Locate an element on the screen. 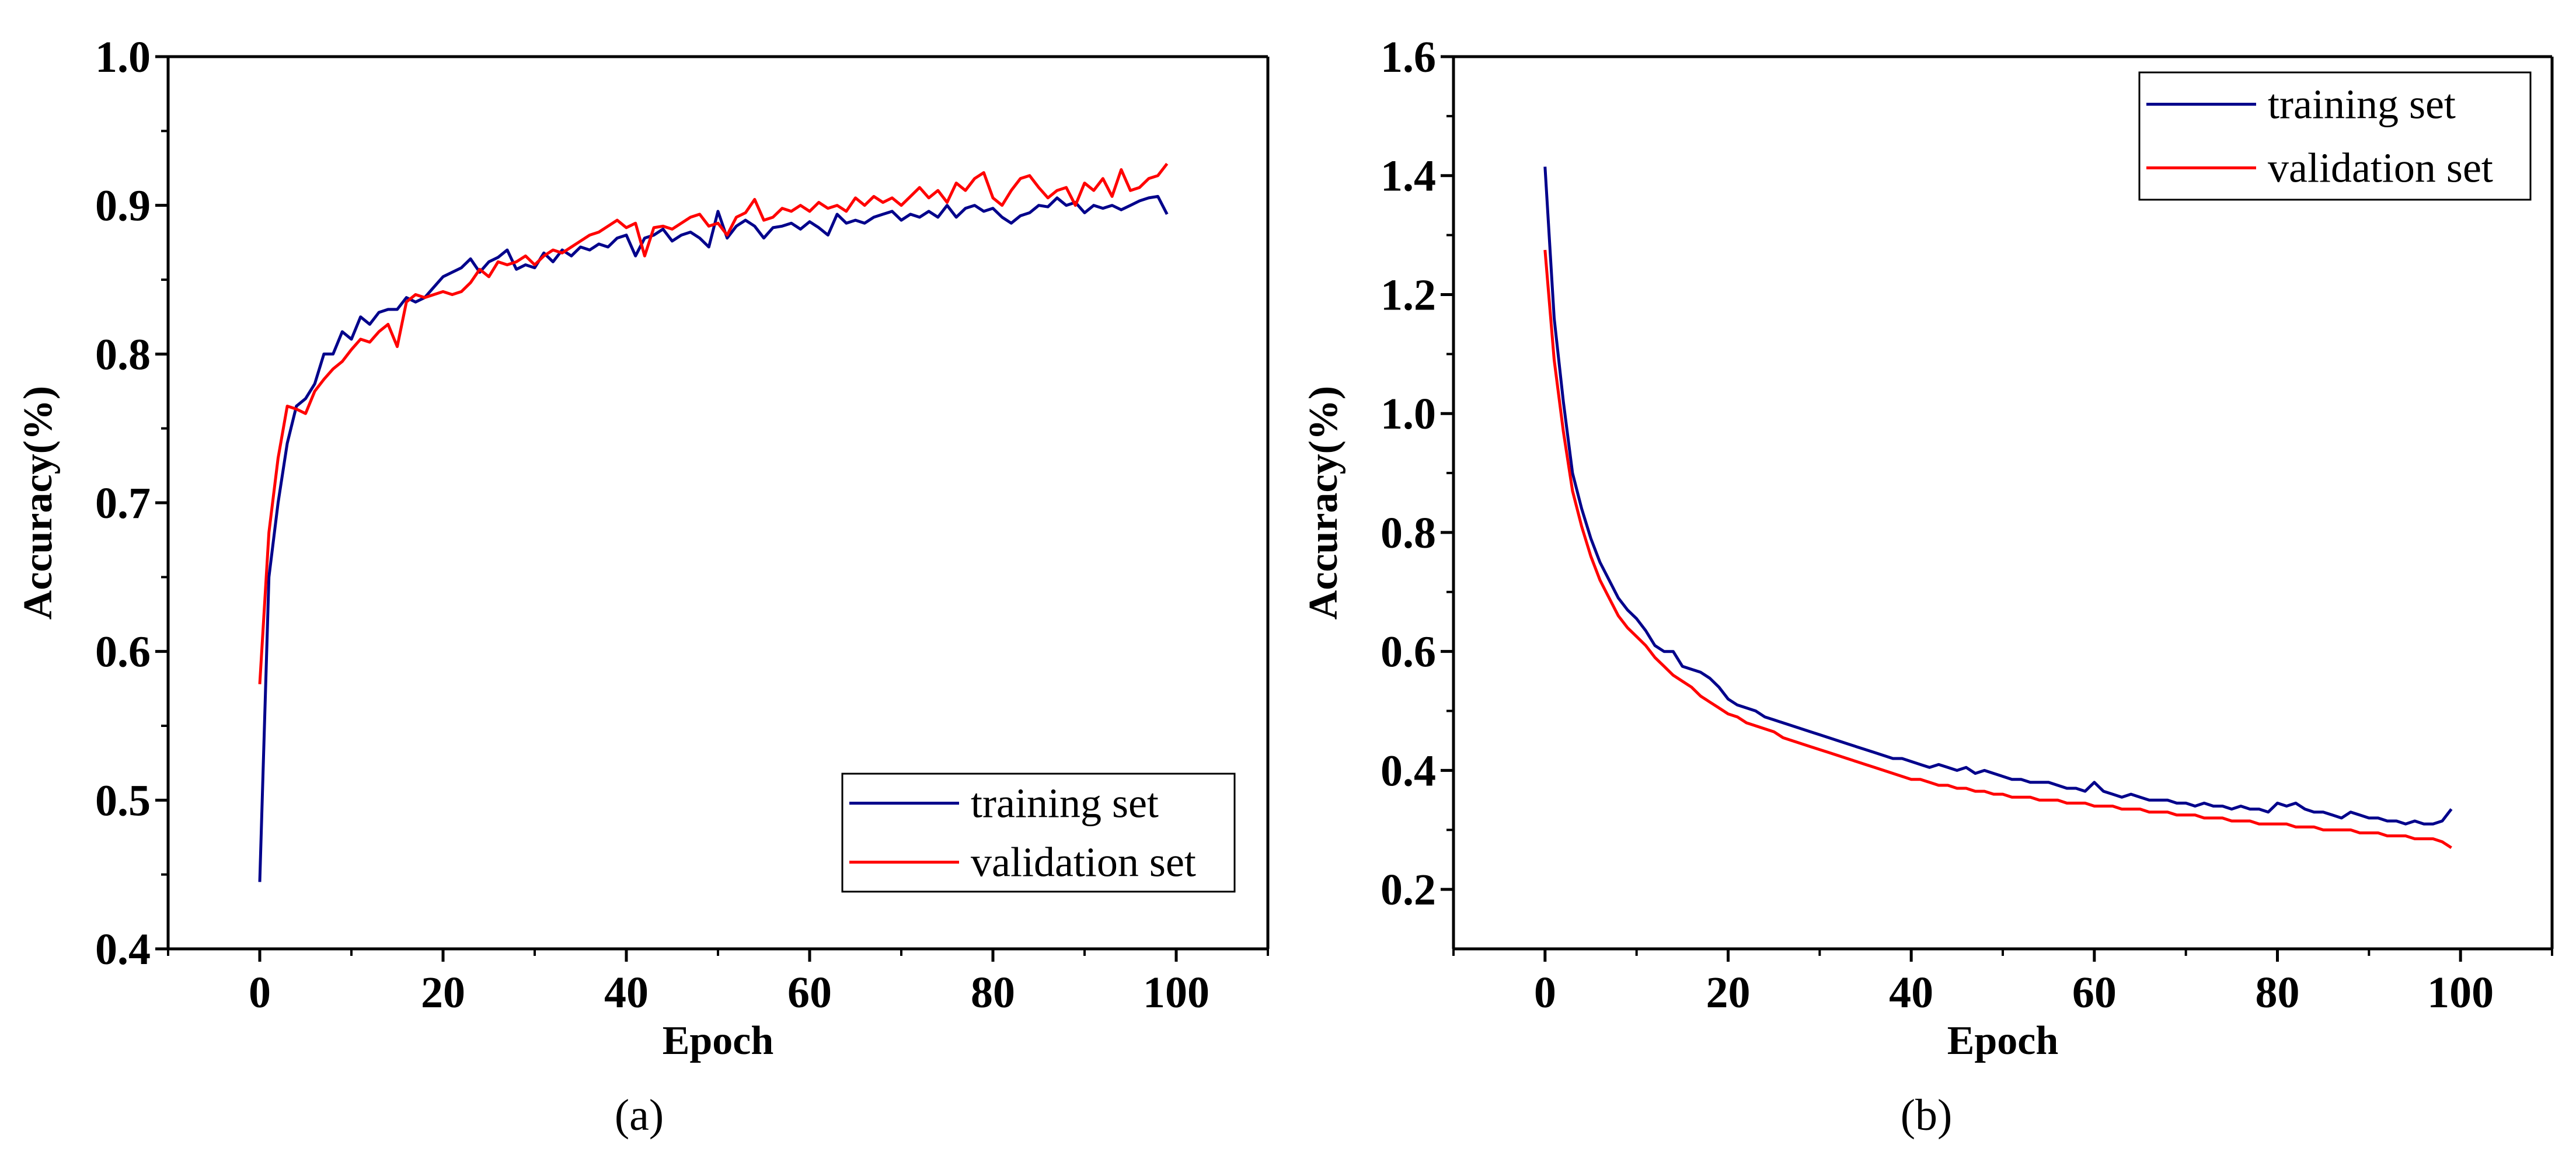  y-tick-label: 1.6 is located at coordinates (1408, 57).